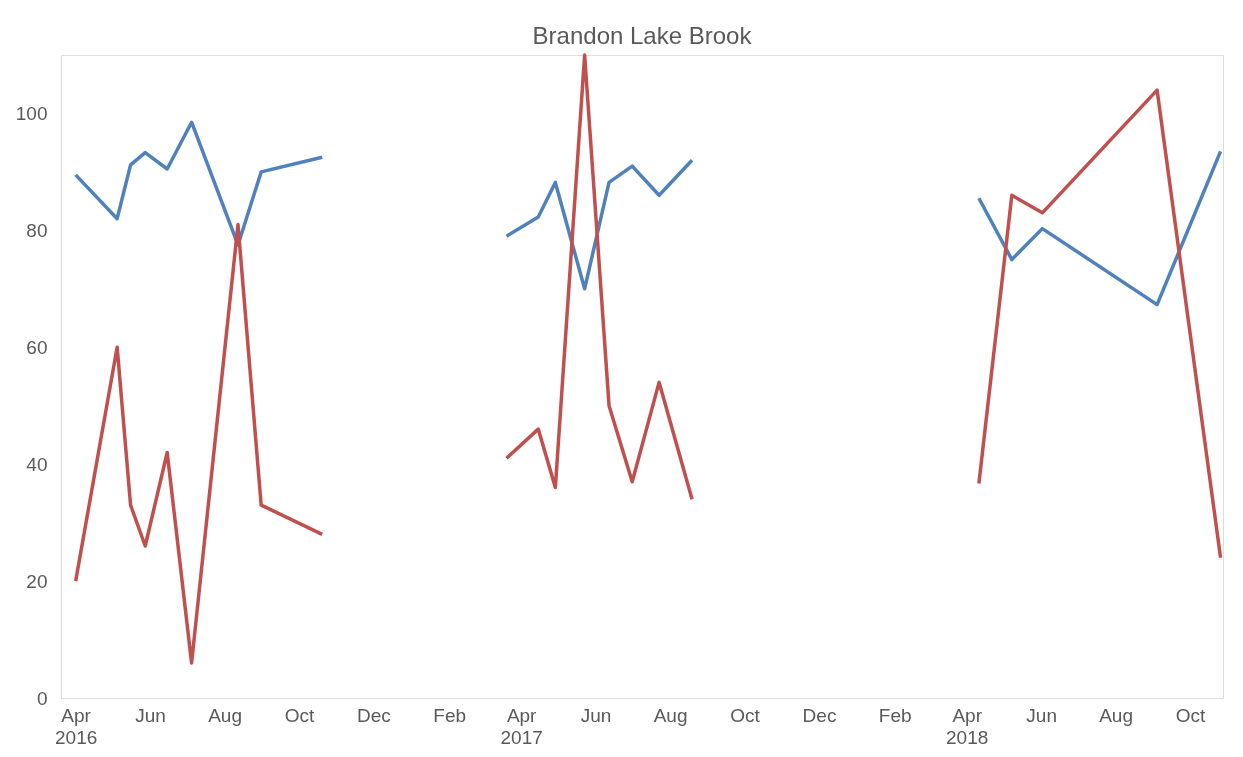 Image resolution: width=1243 pixels, height=757 pixels. Describe the element at coordinates (37, 464) in the screenshot. I see `y-tick-label: 40` at that location.